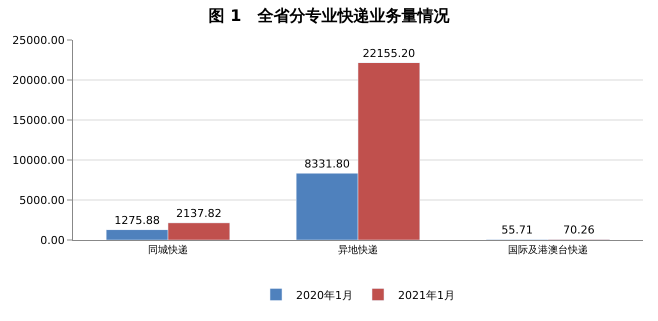 This screenshot has height=321, width=658. I want to click on x-tick-label: 同城快递, so click(168, 250).